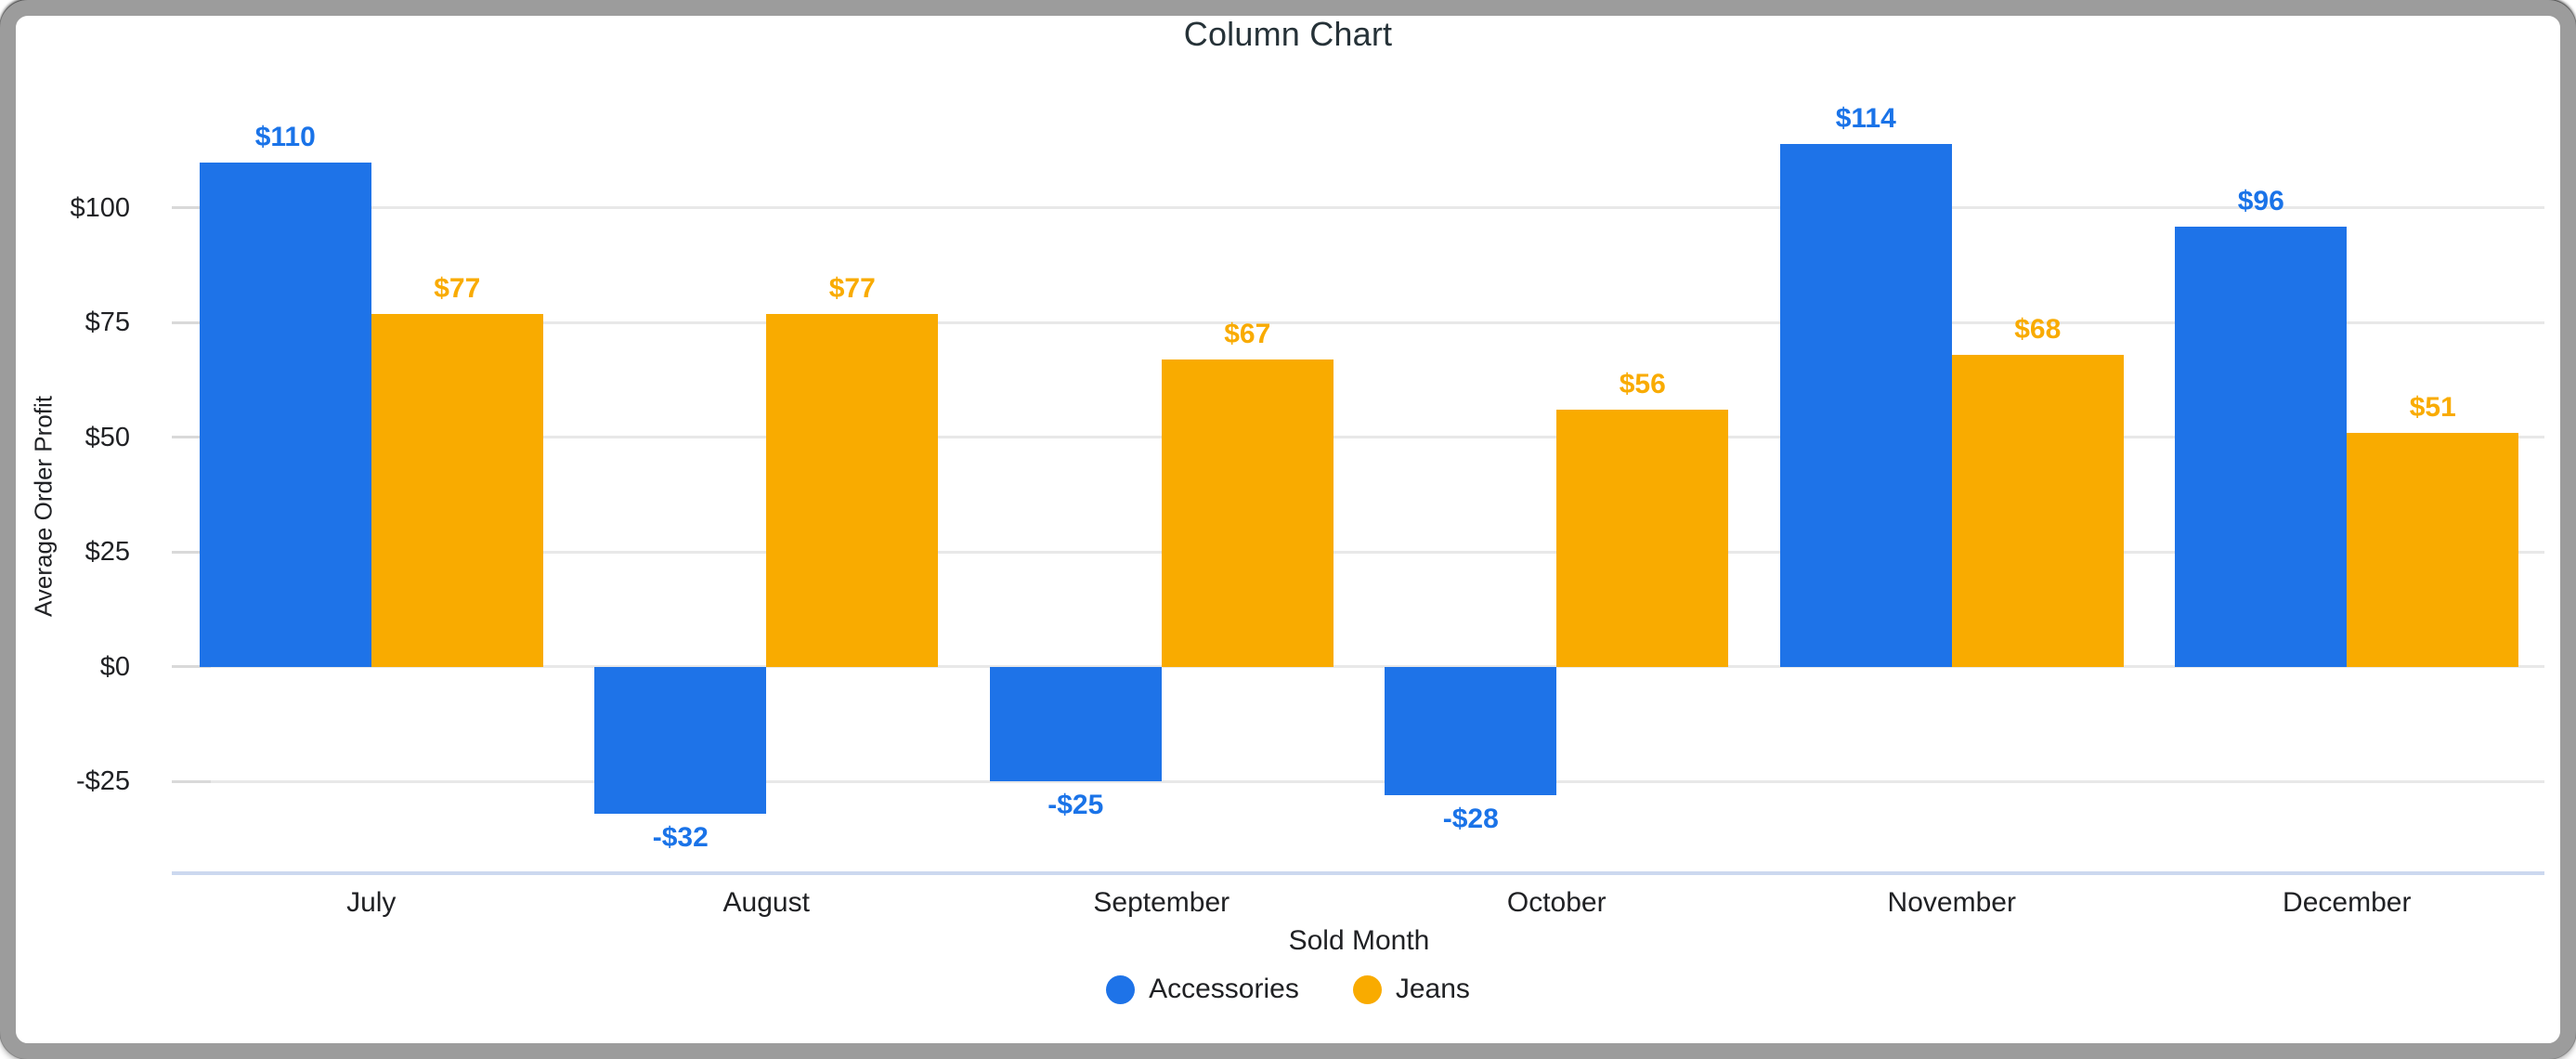 This screenshot has width=2576, height=1059. I want to click on bar-jeans-november, so click(2037, 510).